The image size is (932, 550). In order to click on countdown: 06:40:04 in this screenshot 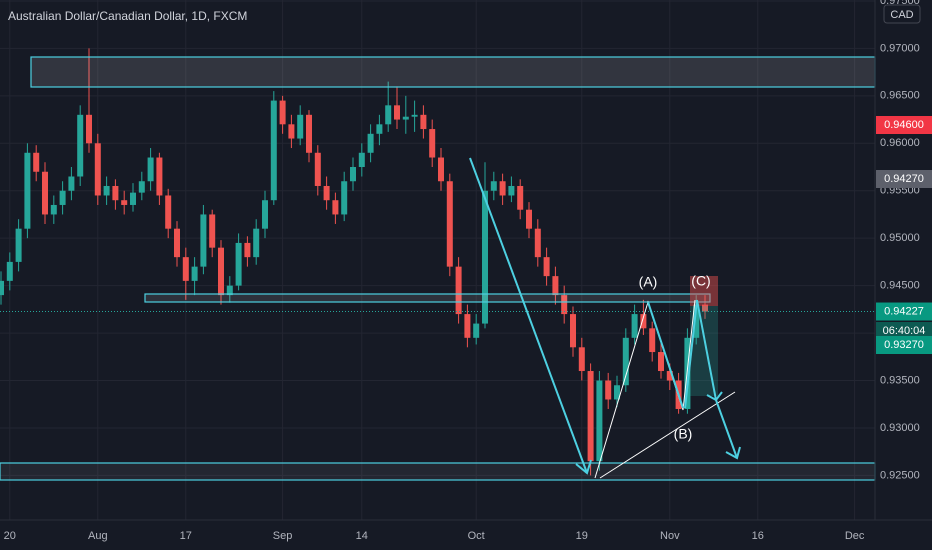, I will do `click(904, 331)`.